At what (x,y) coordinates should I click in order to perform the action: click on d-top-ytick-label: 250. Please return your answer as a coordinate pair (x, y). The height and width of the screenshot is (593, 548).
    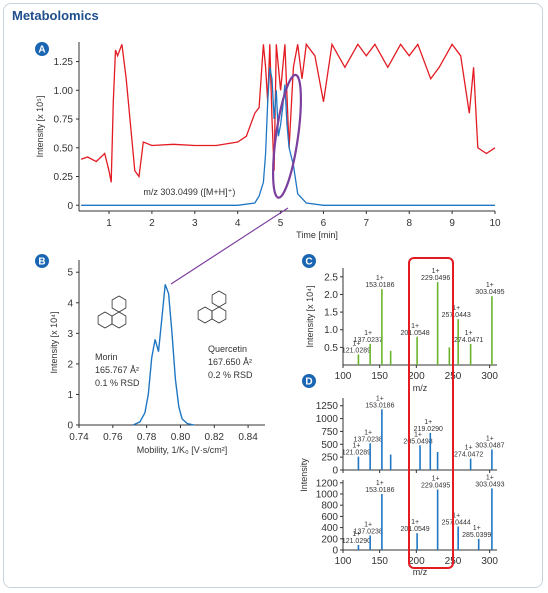
    Looking at the image, I should click on (329, 458).